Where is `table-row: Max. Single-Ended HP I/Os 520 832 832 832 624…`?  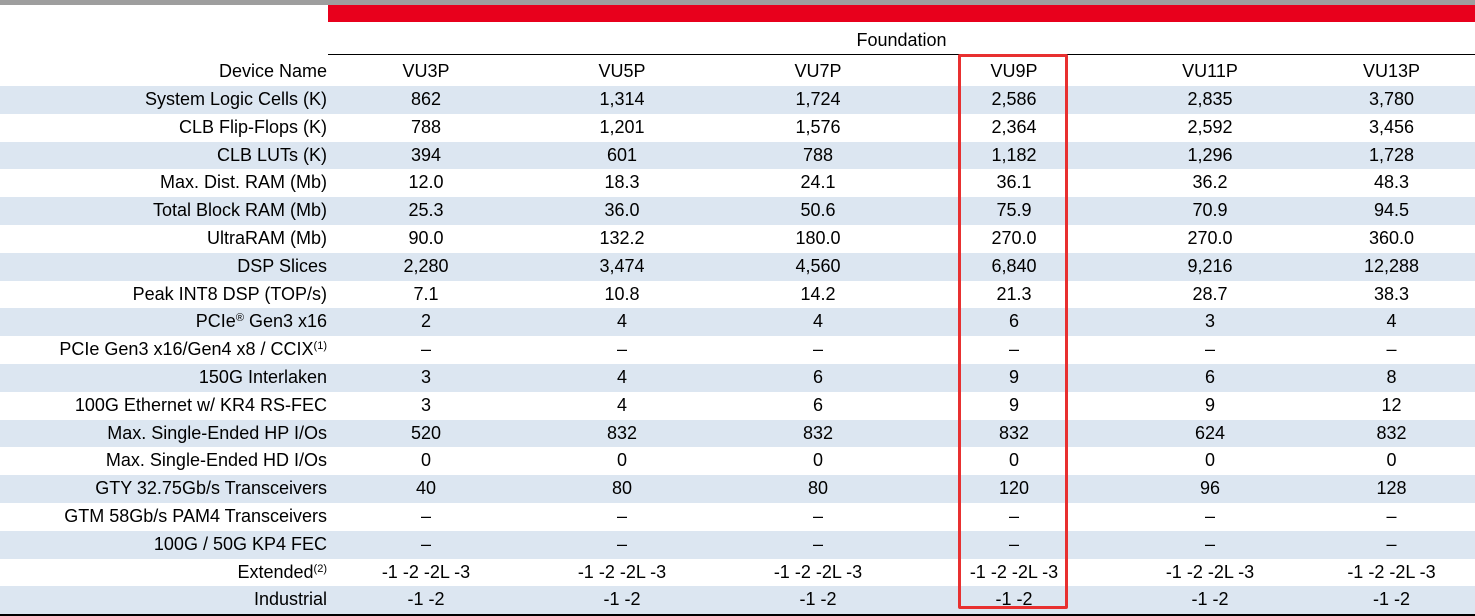
table-row: Max. Single-Ended HP I/Os 520 832 832 832 624… is located at coordinates (737, 433).